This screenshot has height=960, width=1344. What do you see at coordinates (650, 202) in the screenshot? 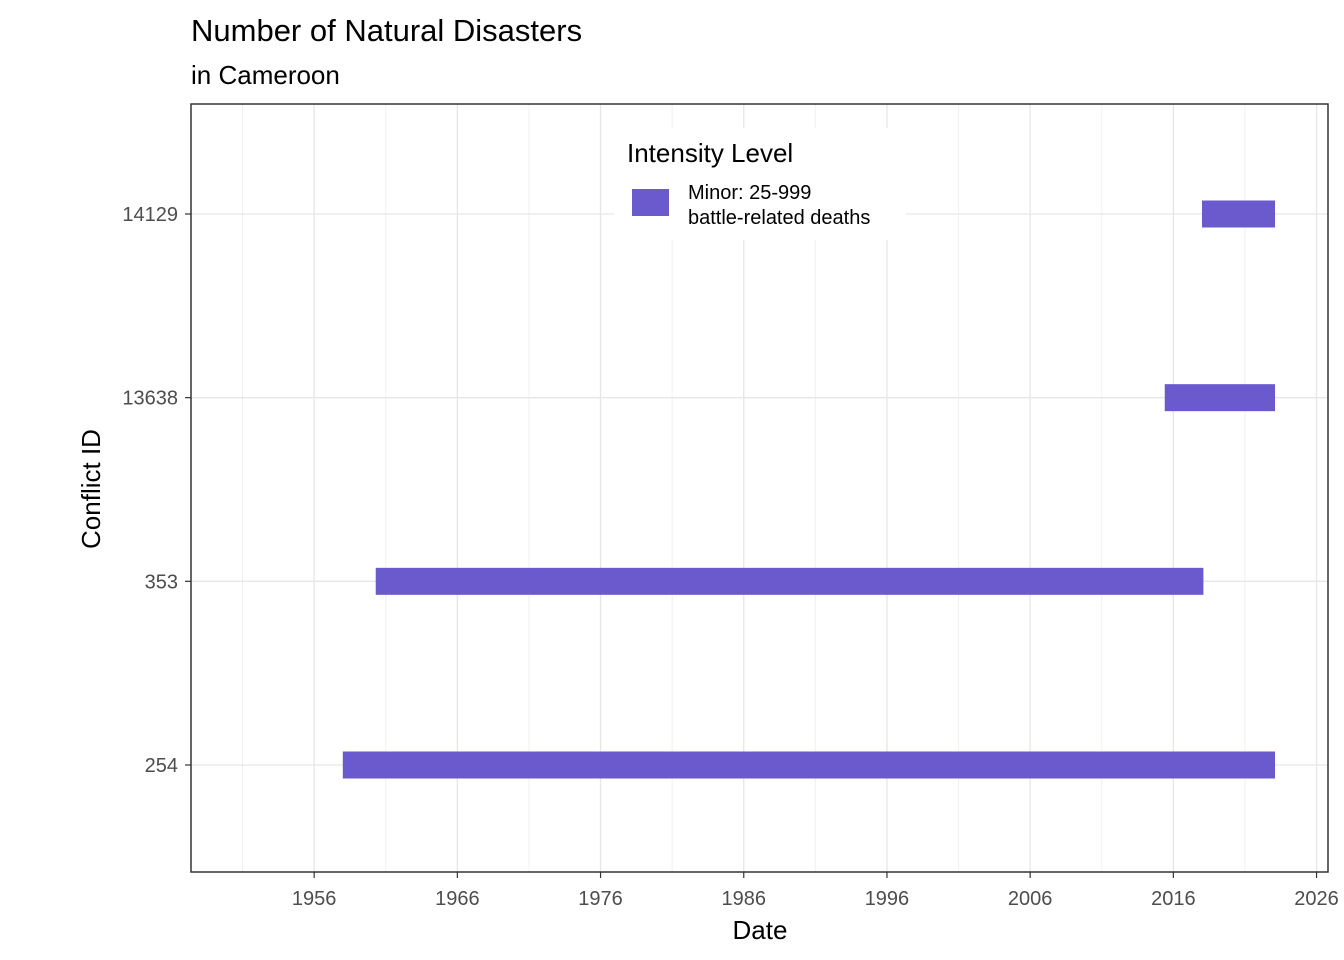
I see `legend-key-minor` at bounding box center [650, 202].